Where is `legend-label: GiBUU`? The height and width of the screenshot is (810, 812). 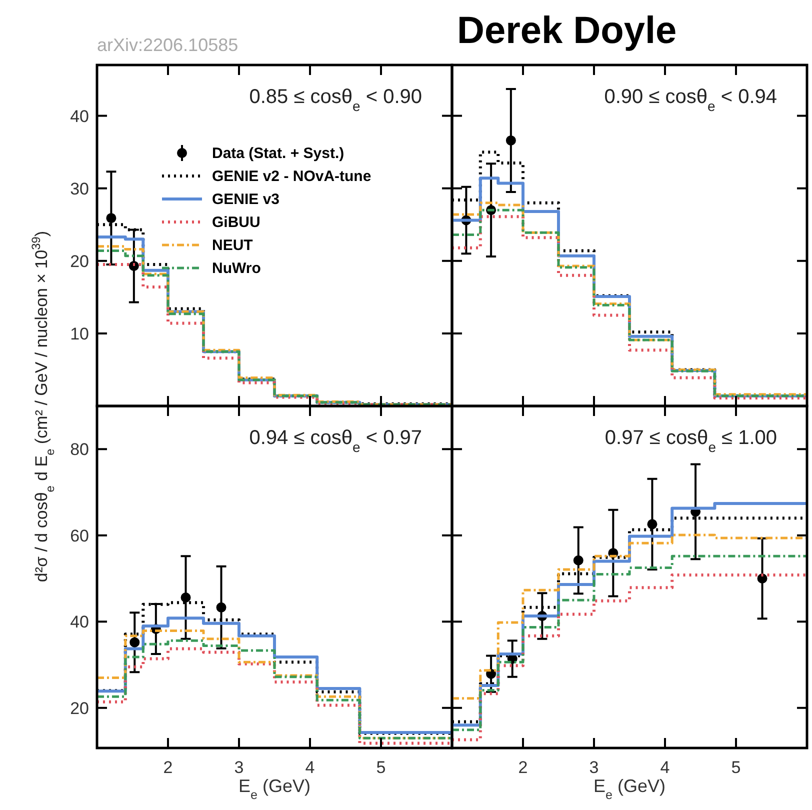
legend-label: GiBUU is located at coordinates (236, 222).